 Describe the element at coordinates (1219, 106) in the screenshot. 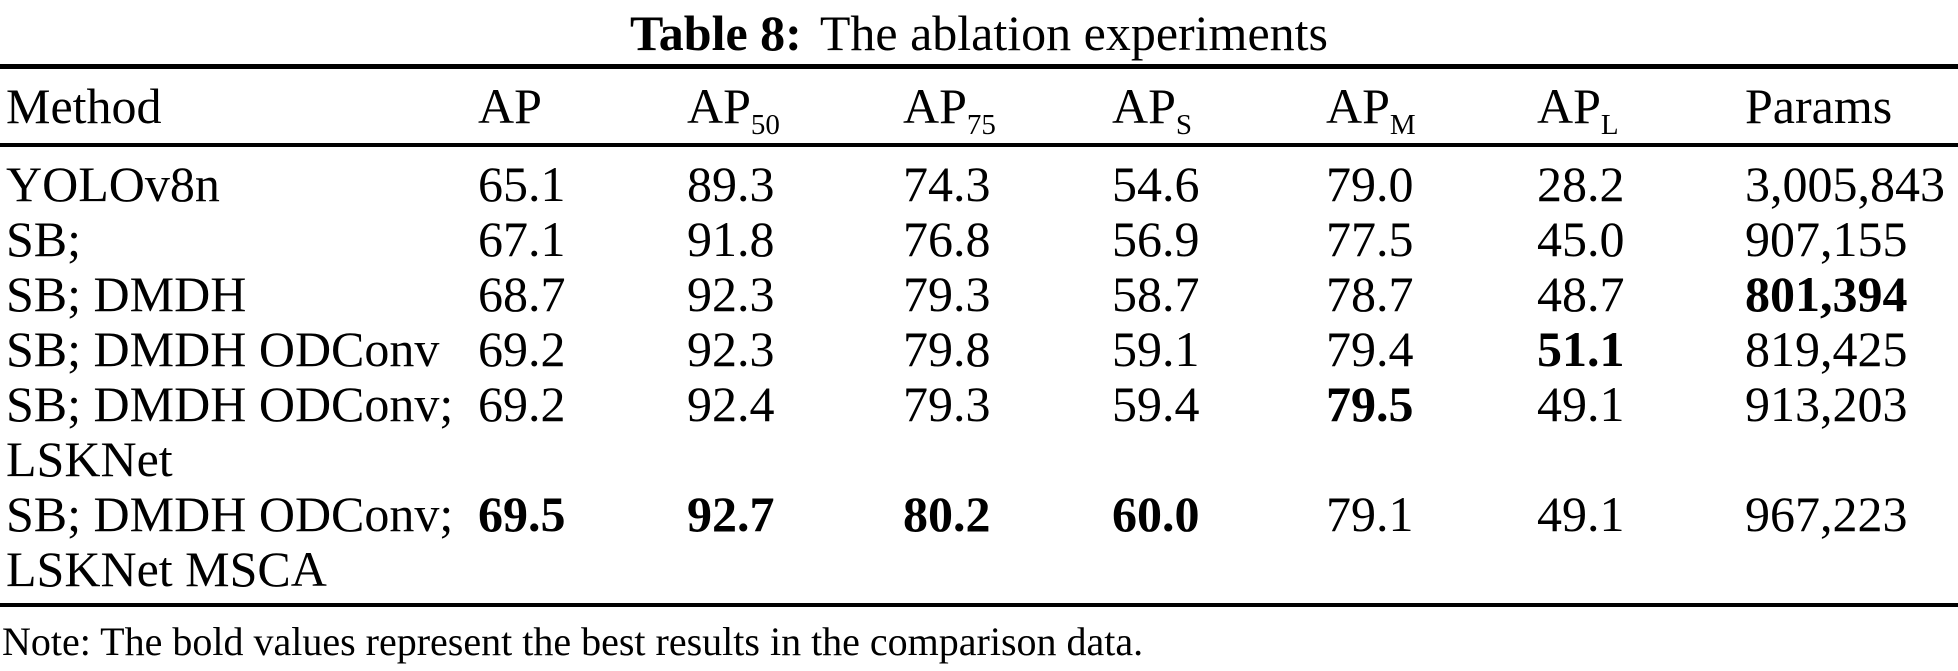

I see `column-header-aps: APS` at that location.